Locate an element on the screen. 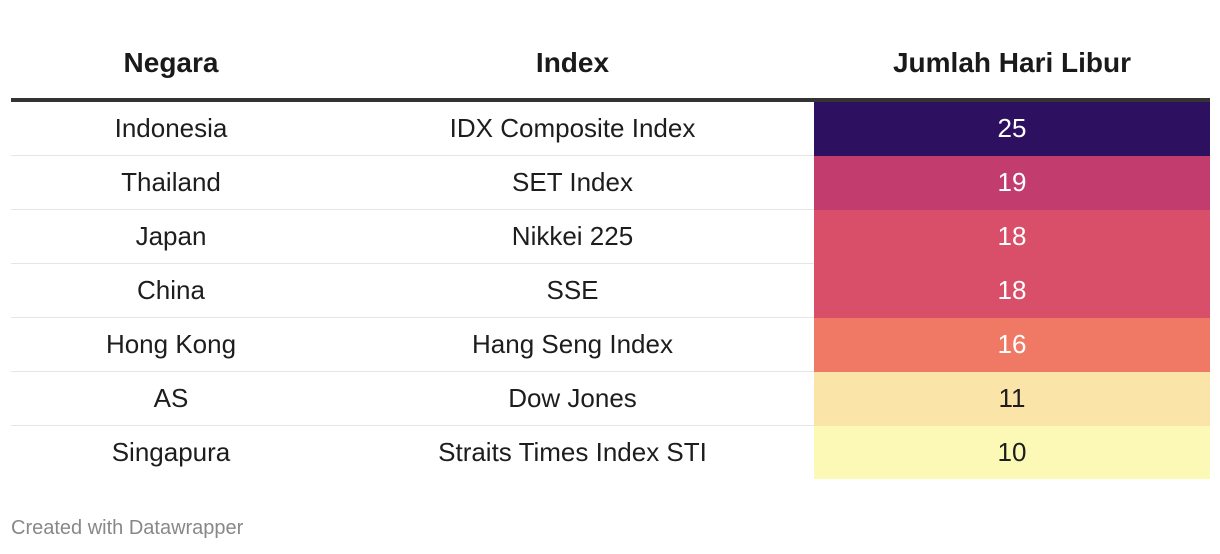 The height and width of the screenshot is (554, 1220). table-row: Singapura Straits Times Index STI 10 is located at coordinates (610, 452).